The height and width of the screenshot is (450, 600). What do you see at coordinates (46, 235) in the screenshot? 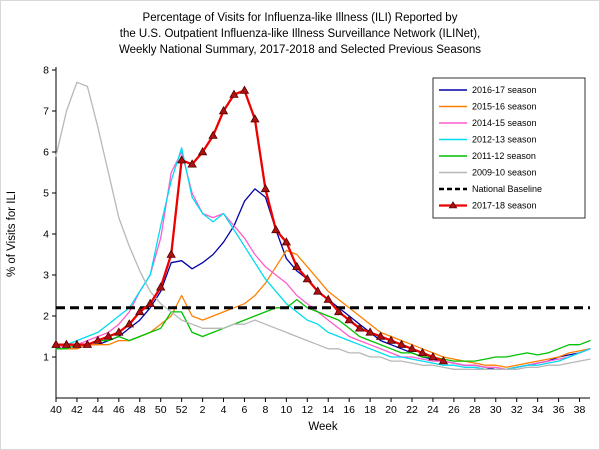
I see `y-tick-label: 4` at bounding box center [46, 235].